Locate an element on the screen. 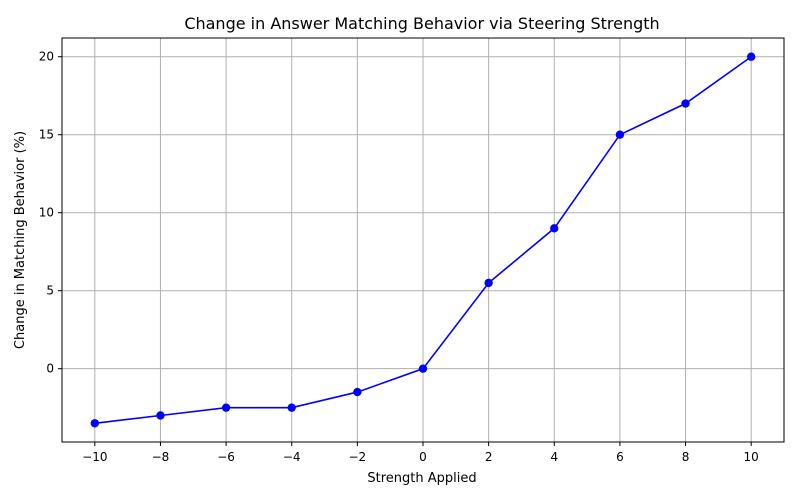 The image size is (800, 500). x-tick-label: −6 is located at coordinates (226, 457).